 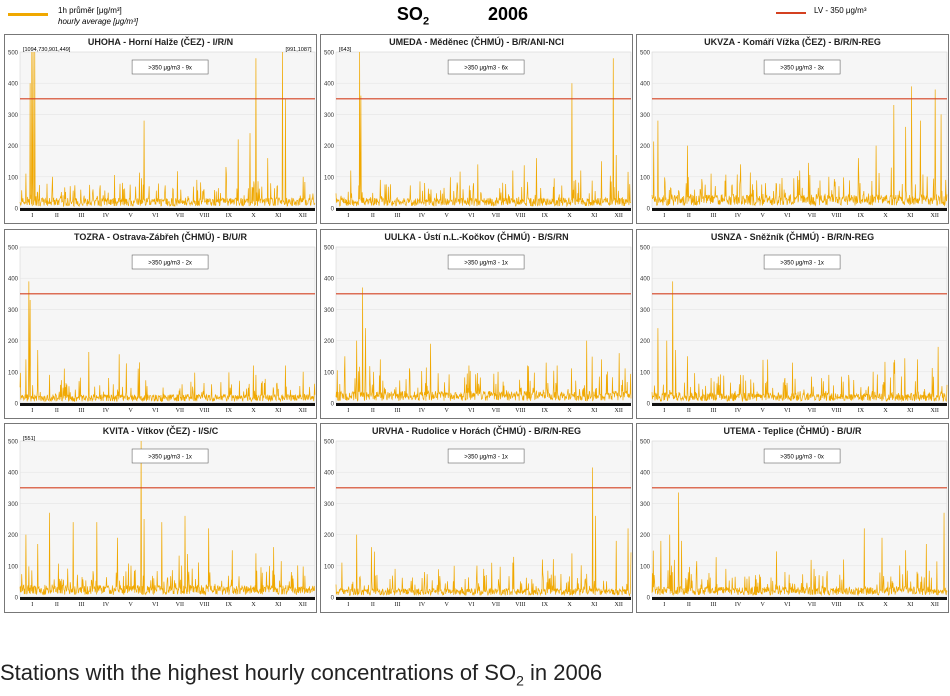 I want to click on exceedance-label: >350 μg/m3 - 1x, so click(x=486, y=264).